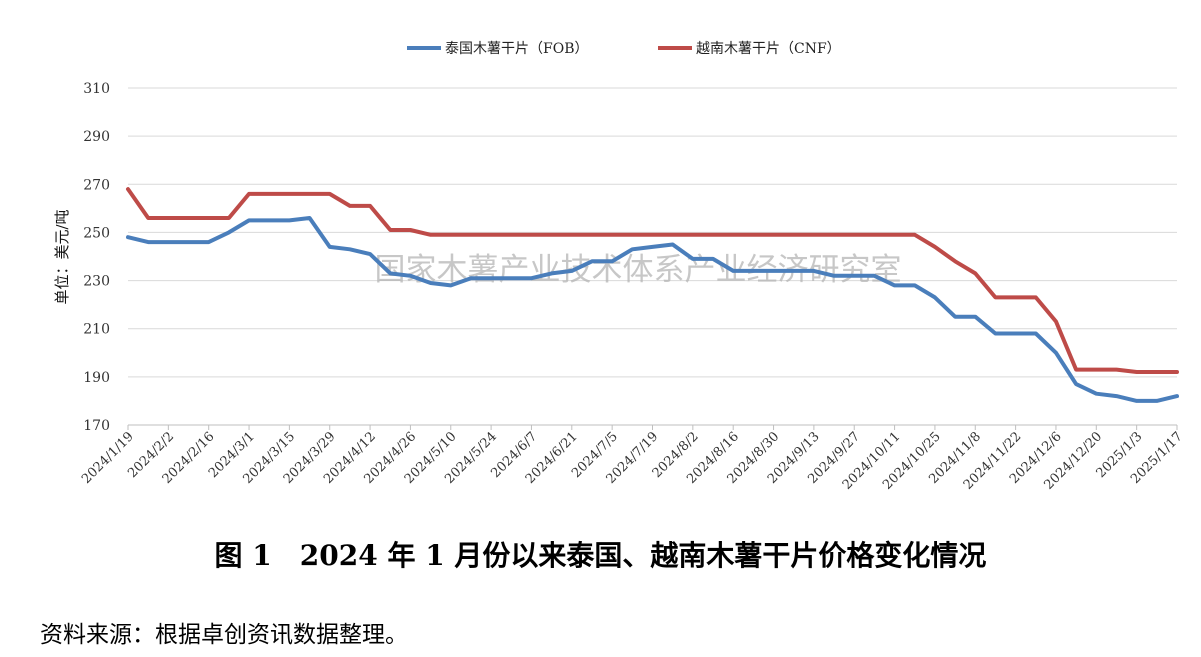  What do you see at coordinates (96, 185) in the screenshot?
I see `y-tick-label: 270` at bounding box center [96, 185].